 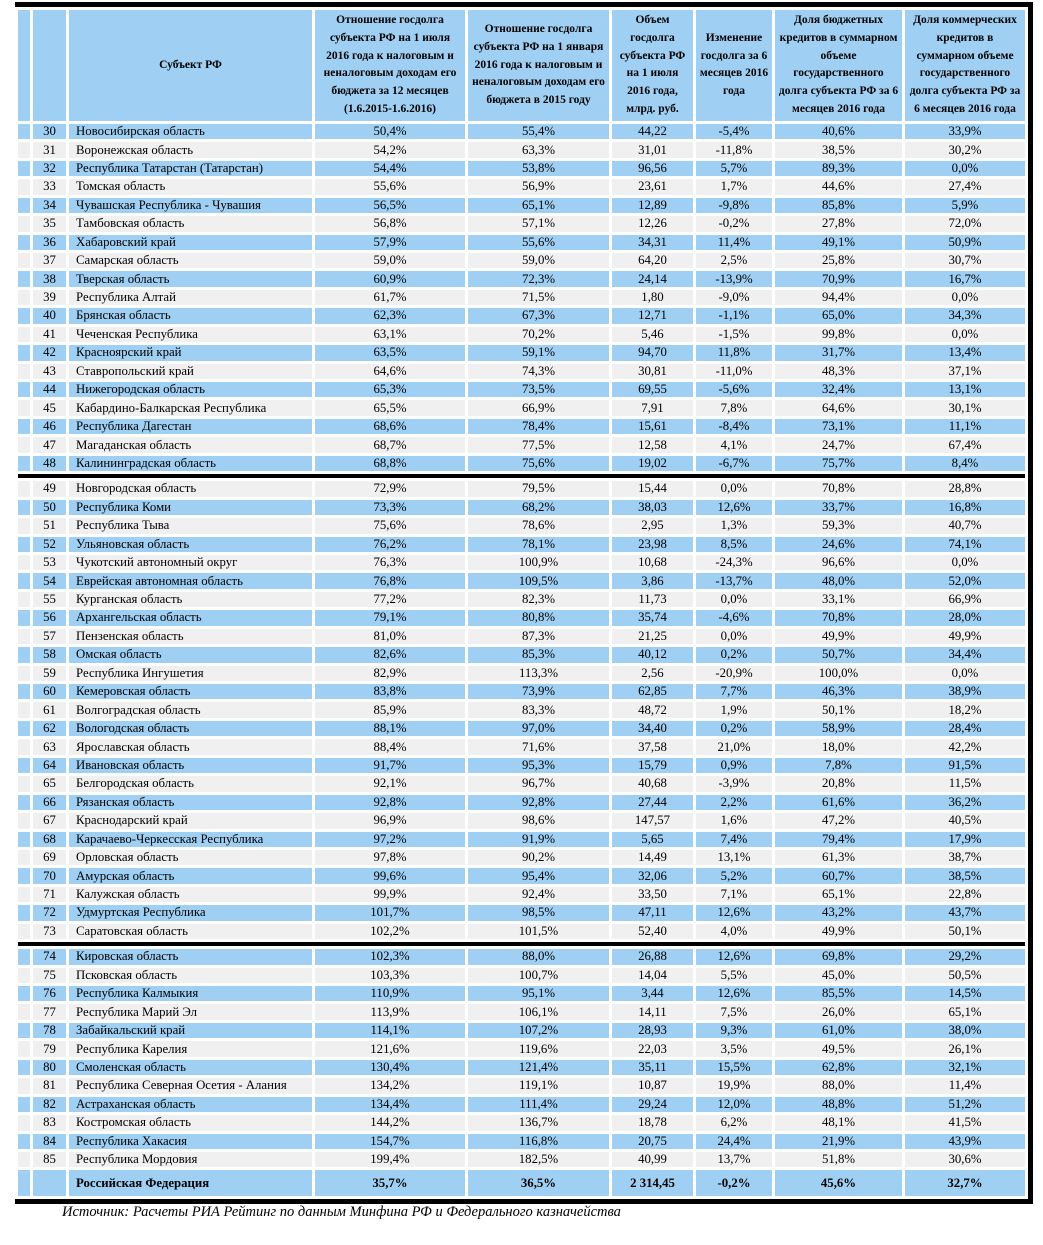 I want to click on commercial-loans-cell: 49,9%, so click(x=965, y=636).